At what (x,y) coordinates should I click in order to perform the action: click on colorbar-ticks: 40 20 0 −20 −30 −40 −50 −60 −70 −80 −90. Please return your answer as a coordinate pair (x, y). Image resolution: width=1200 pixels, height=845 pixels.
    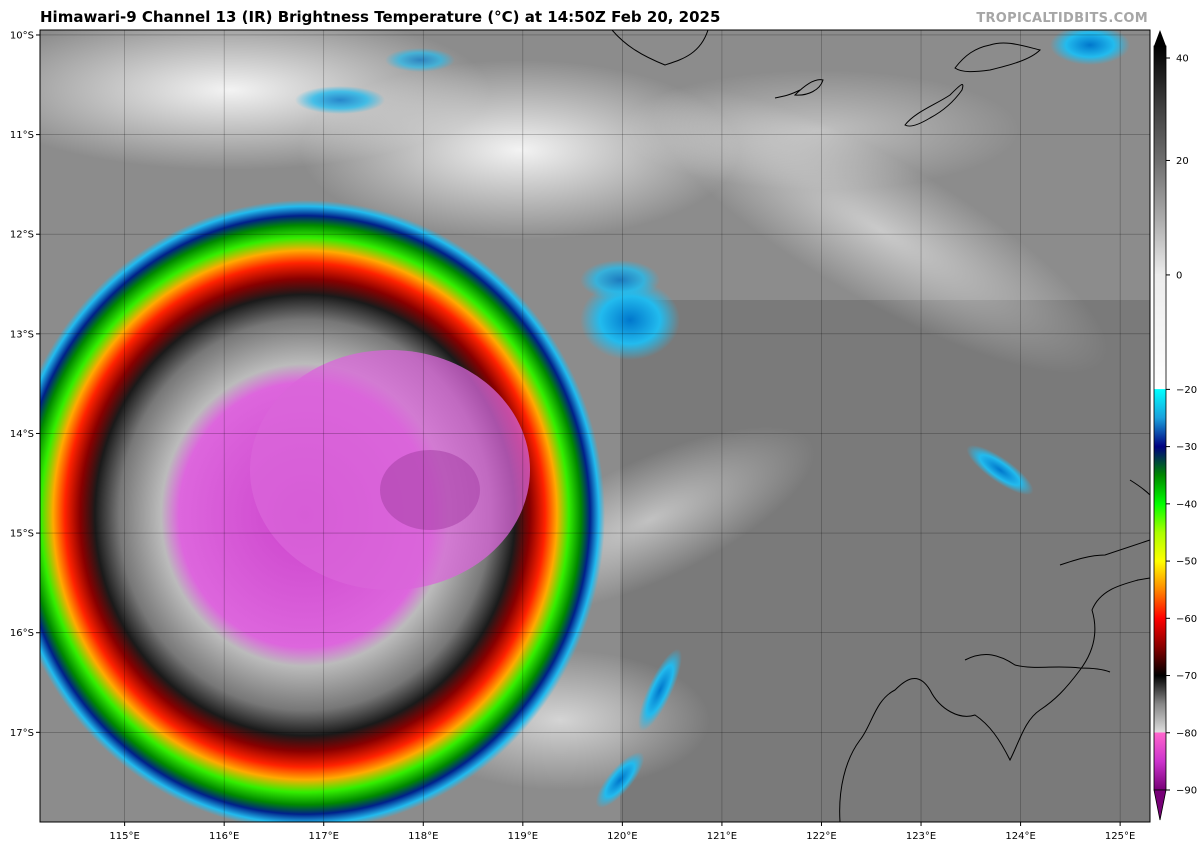
    Looking at the image, I should click on (1181, 425).